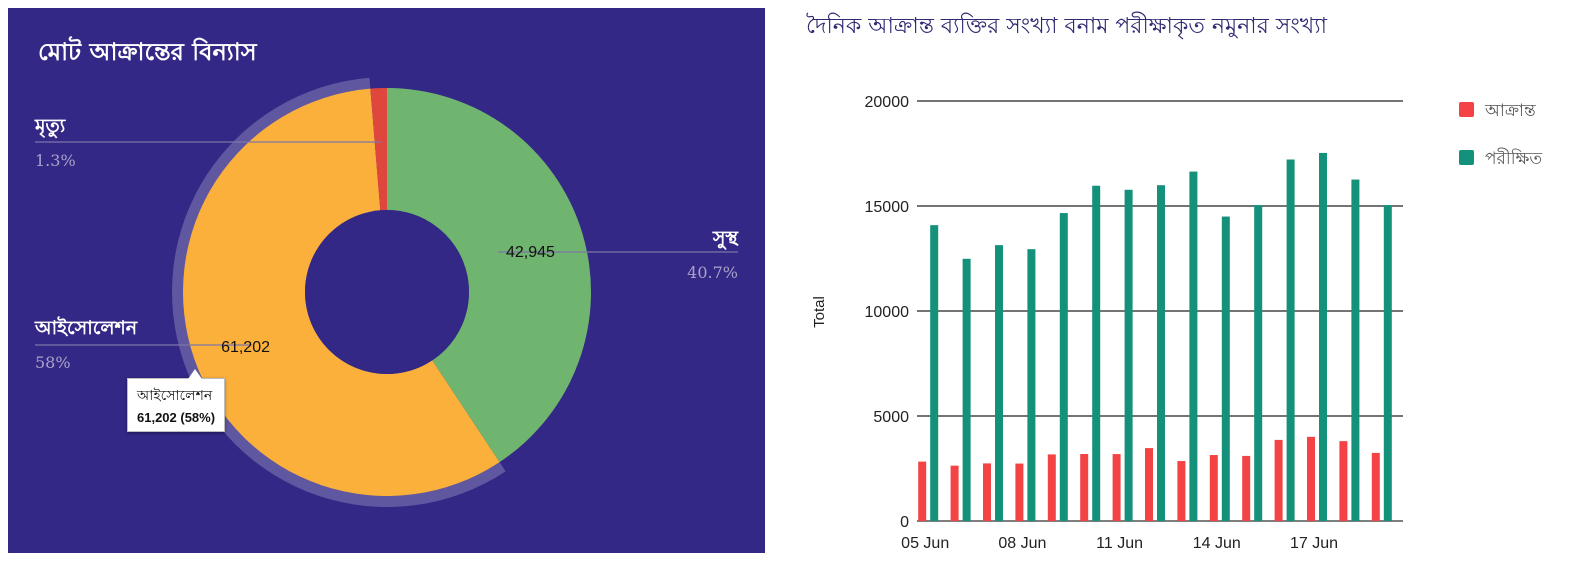 This screenshot has width=1581, height=571. I want to click on y-tick-label: 0, so click(904, 522).